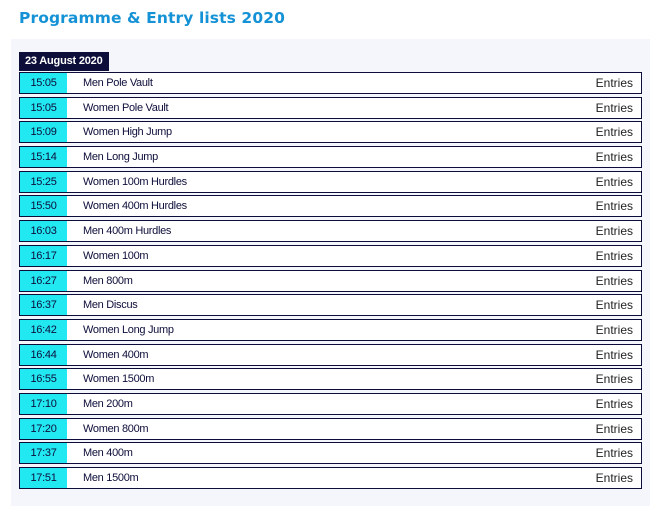 The height and width of the screenshot is (506, 652). Describe the element at coordinates (43, 354) in the screenshot. I see `event-time: 16:44` at that location.